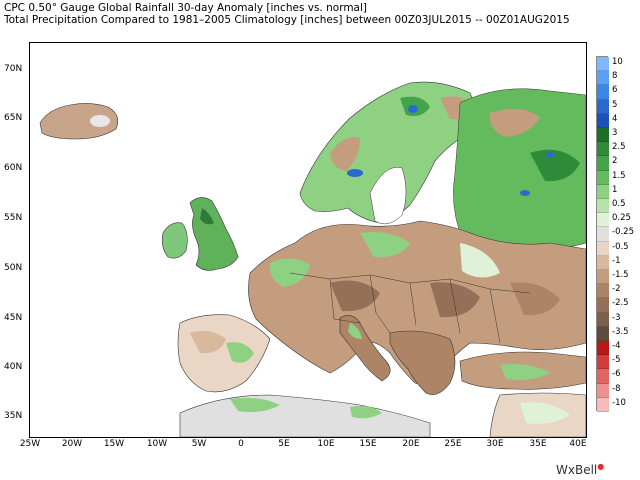 This screenshot has width=640, height=480. Describe the element at coordinates (615, 90) in the screenshot. I see `colorbar-label: 6` at that location.